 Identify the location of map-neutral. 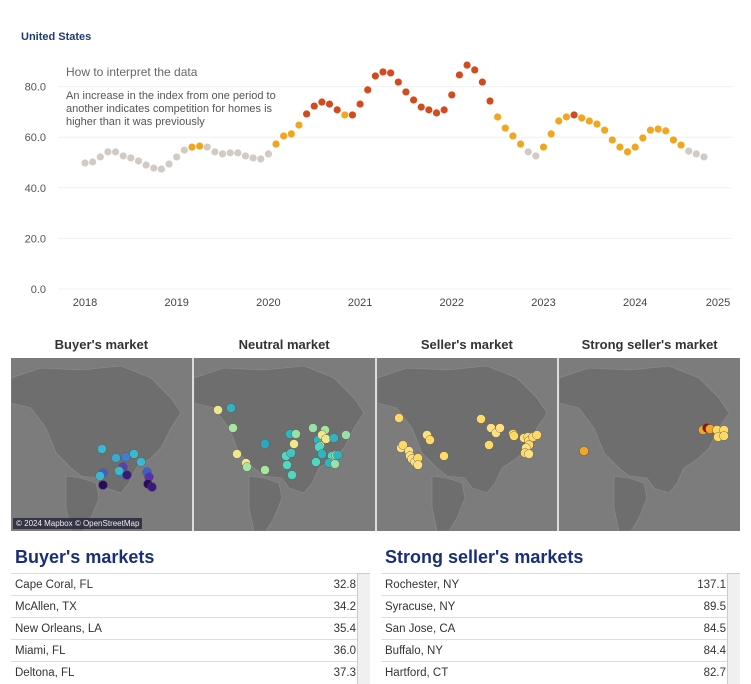
(285, 444).